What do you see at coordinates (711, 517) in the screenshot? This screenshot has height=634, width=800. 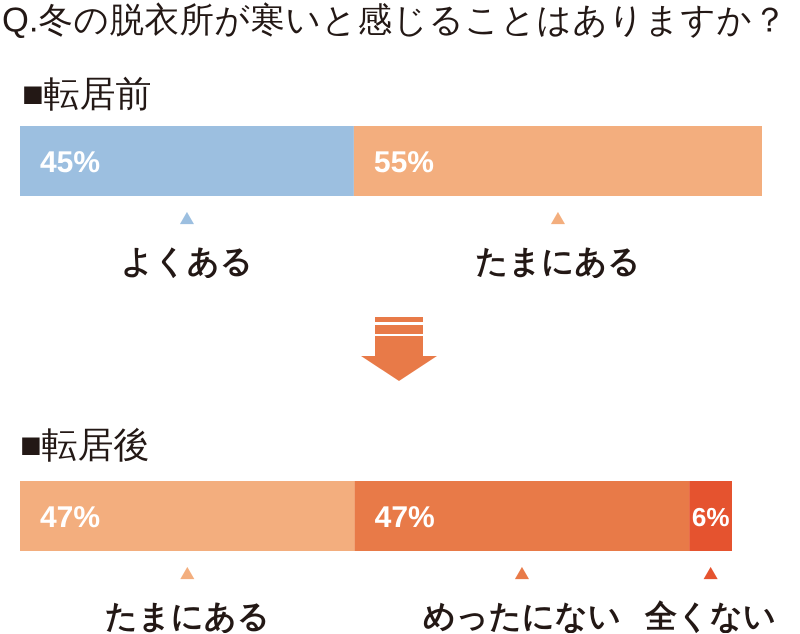 I see `data-label: 6%` at bounding box center [711, 517].